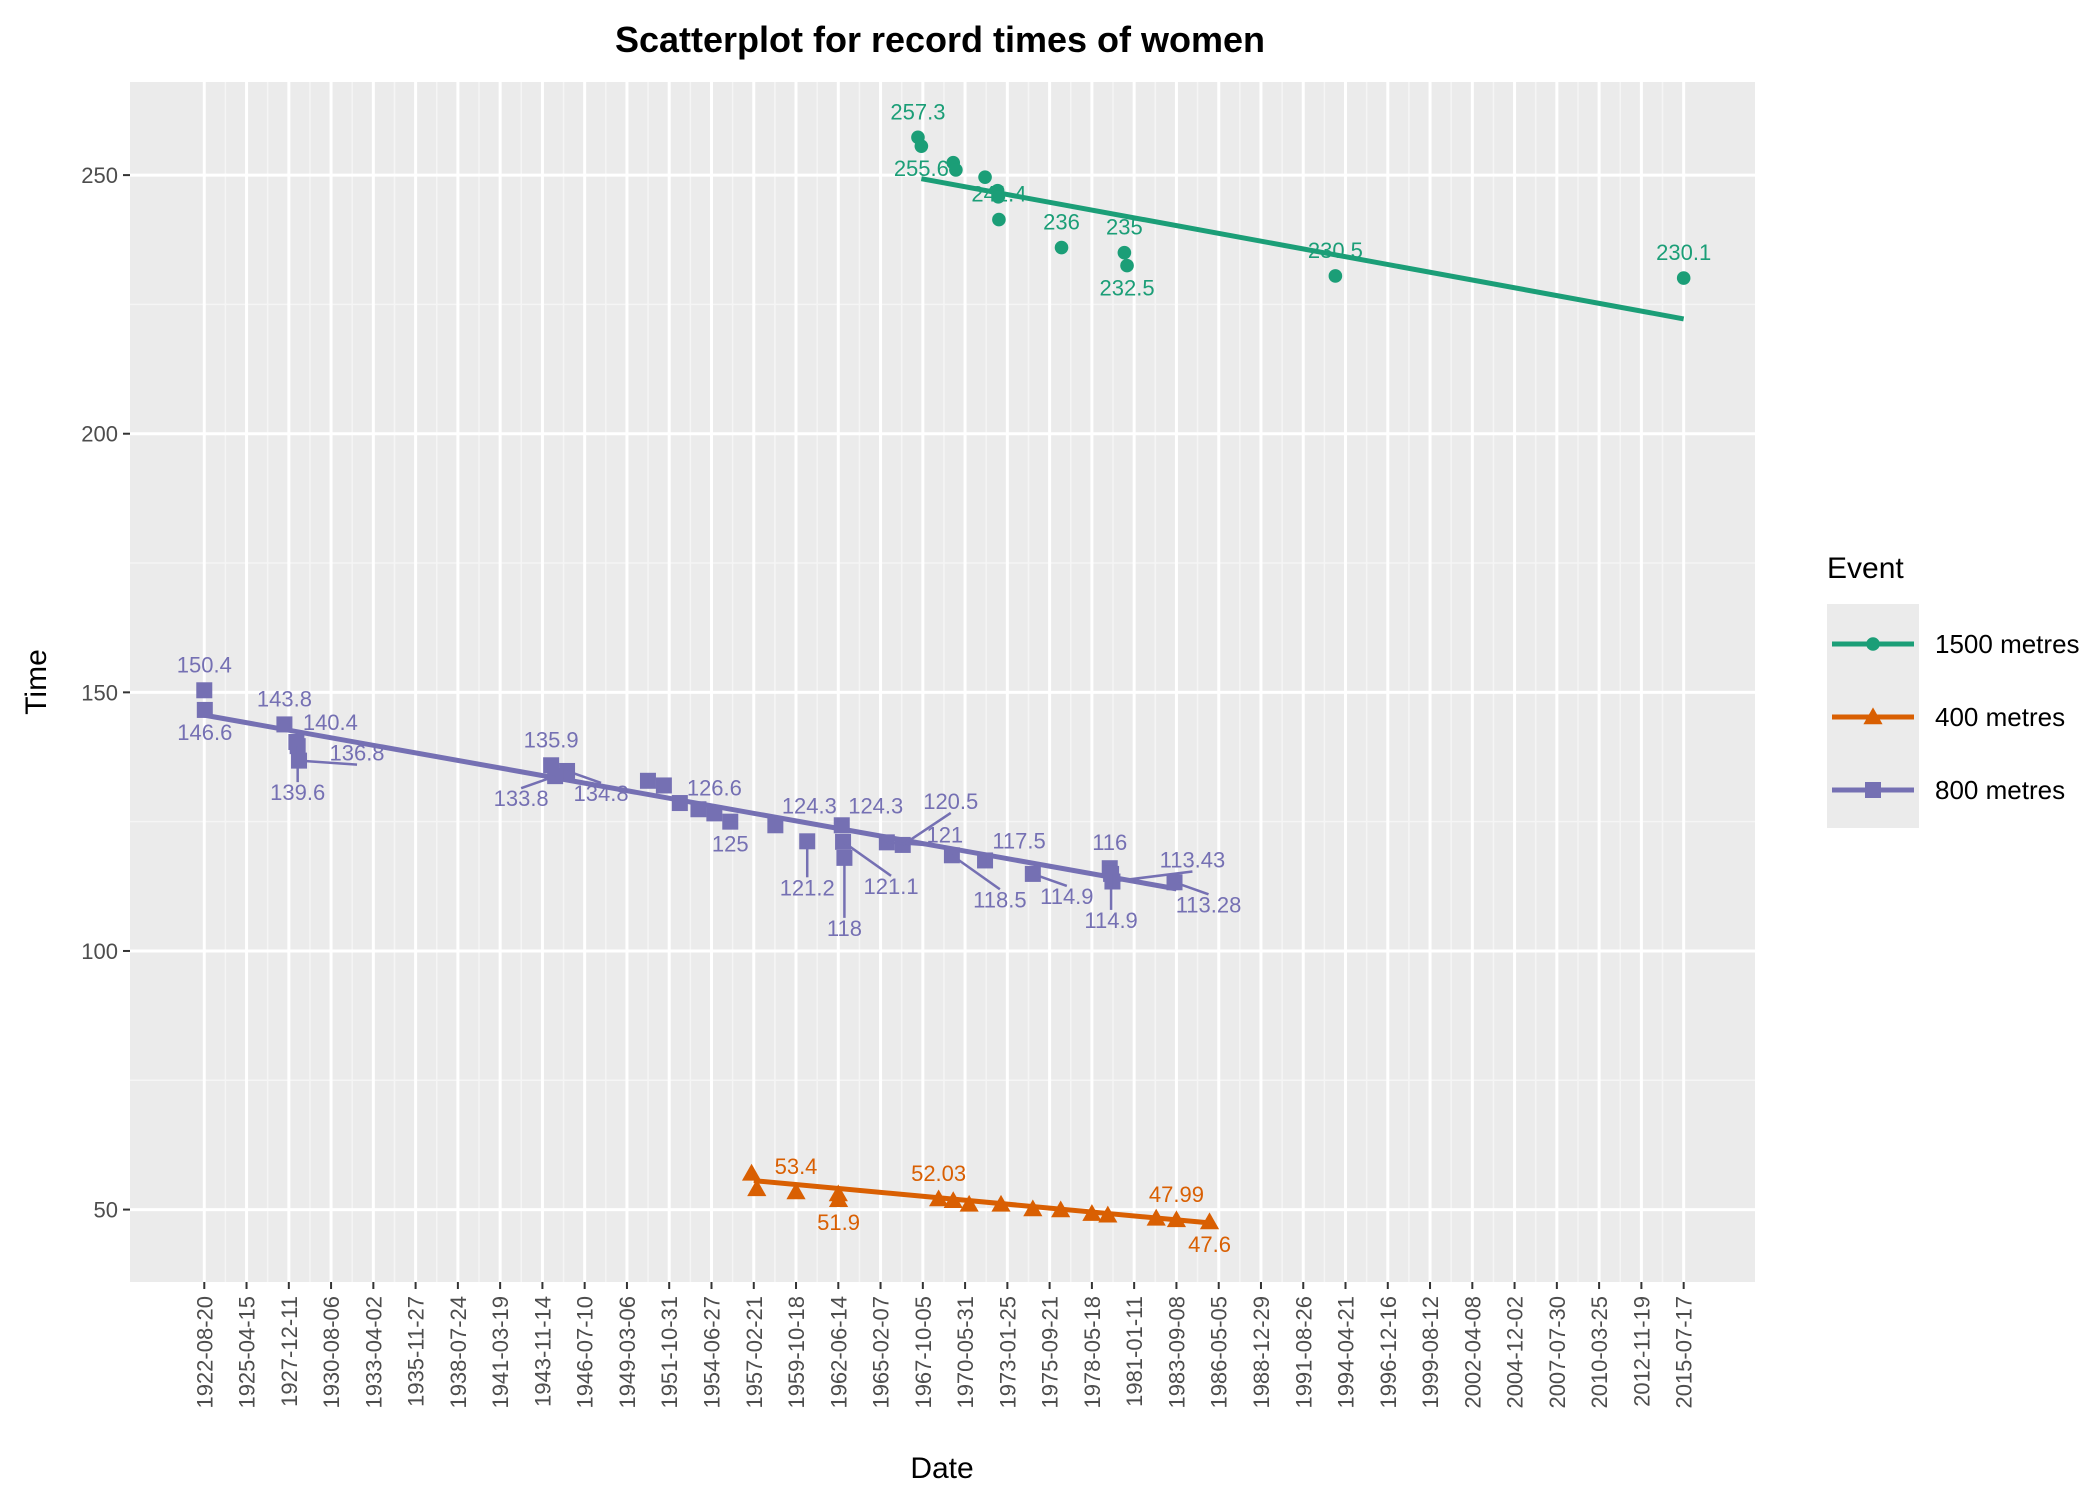 The image size is (2100, 1500). I want to click on x-tick-label: 2004-12-02, so click(1515, 1352).